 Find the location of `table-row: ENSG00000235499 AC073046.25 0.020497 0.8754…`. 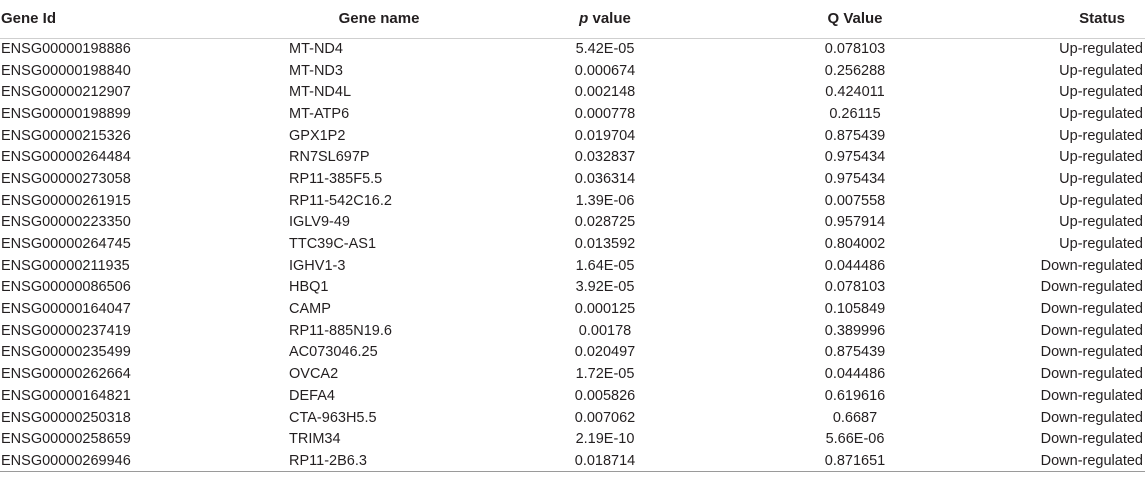

table-row: ENSG00000235499 AC073046.25 0.020497 0.8754… is located at coordinates (572, 353).